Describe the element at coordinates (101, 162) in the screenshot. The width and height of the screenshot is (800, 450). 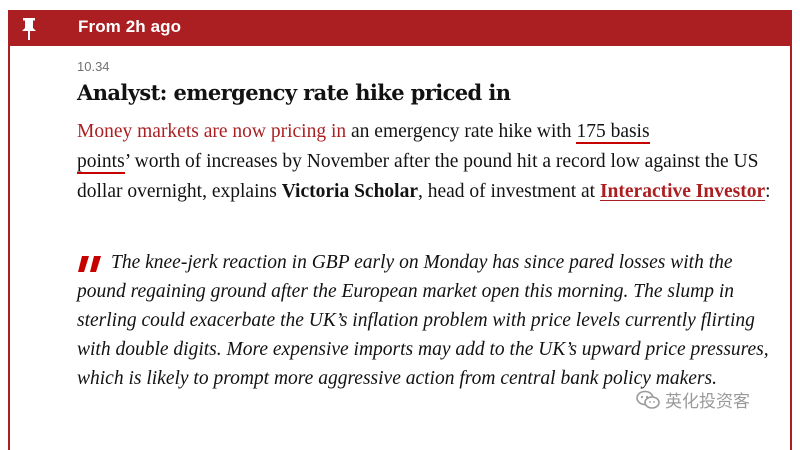
I see `highlight-points: points` at that location.